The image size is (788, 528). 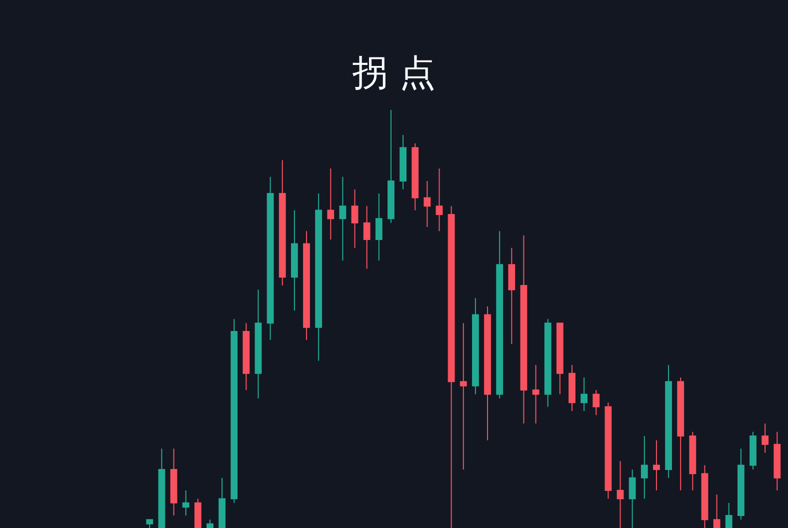 I want to click on chart-title: 拐 点, so click(x=393, y=73).